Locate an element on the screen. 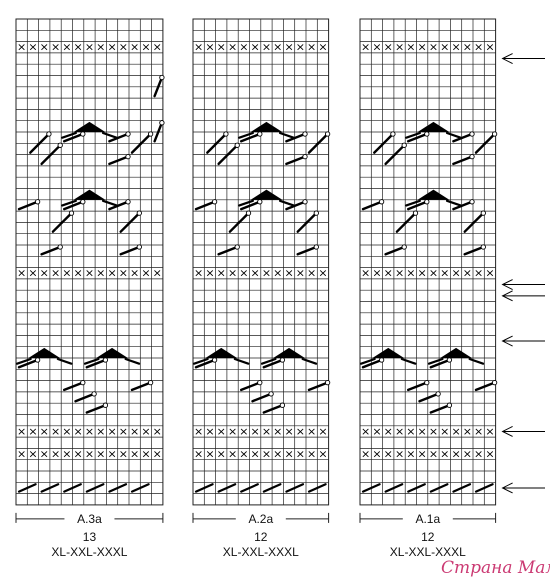 The image size is (550, 580). row-arrow is located at coordinates (523, 284).